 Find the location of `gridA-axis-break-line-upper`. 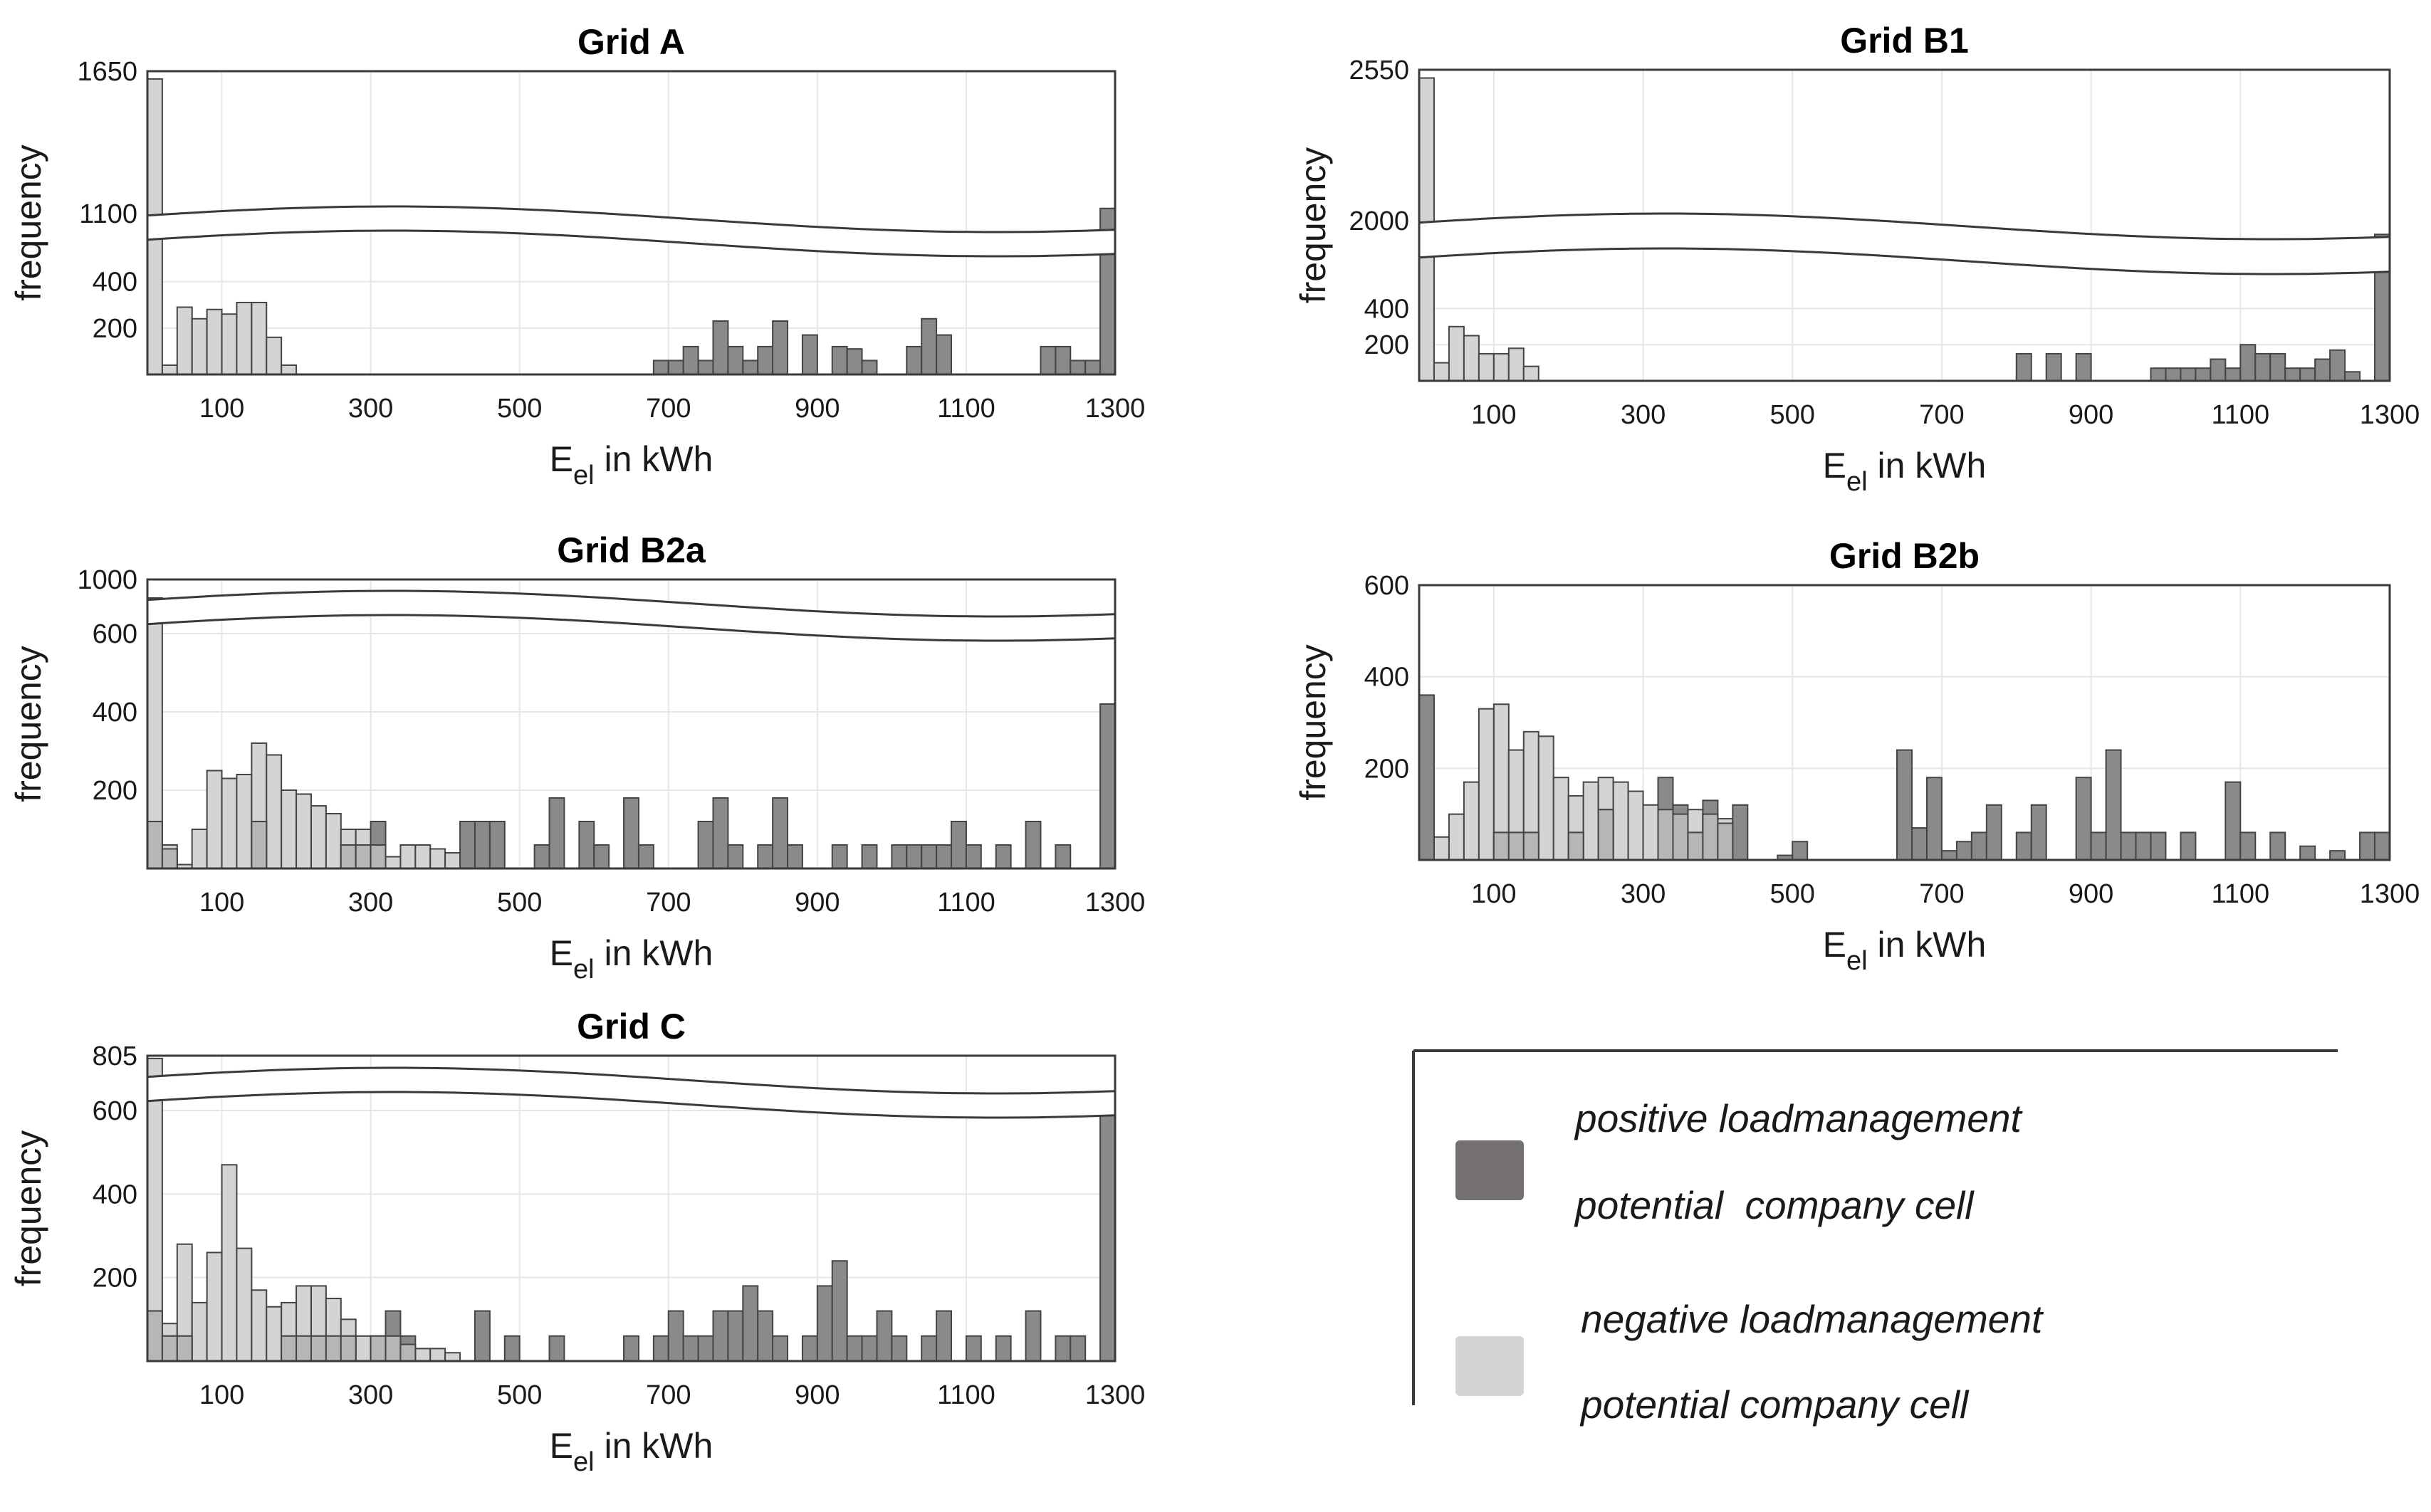

gridA-axis-break-line-upper is located at coordinates (631, 219).